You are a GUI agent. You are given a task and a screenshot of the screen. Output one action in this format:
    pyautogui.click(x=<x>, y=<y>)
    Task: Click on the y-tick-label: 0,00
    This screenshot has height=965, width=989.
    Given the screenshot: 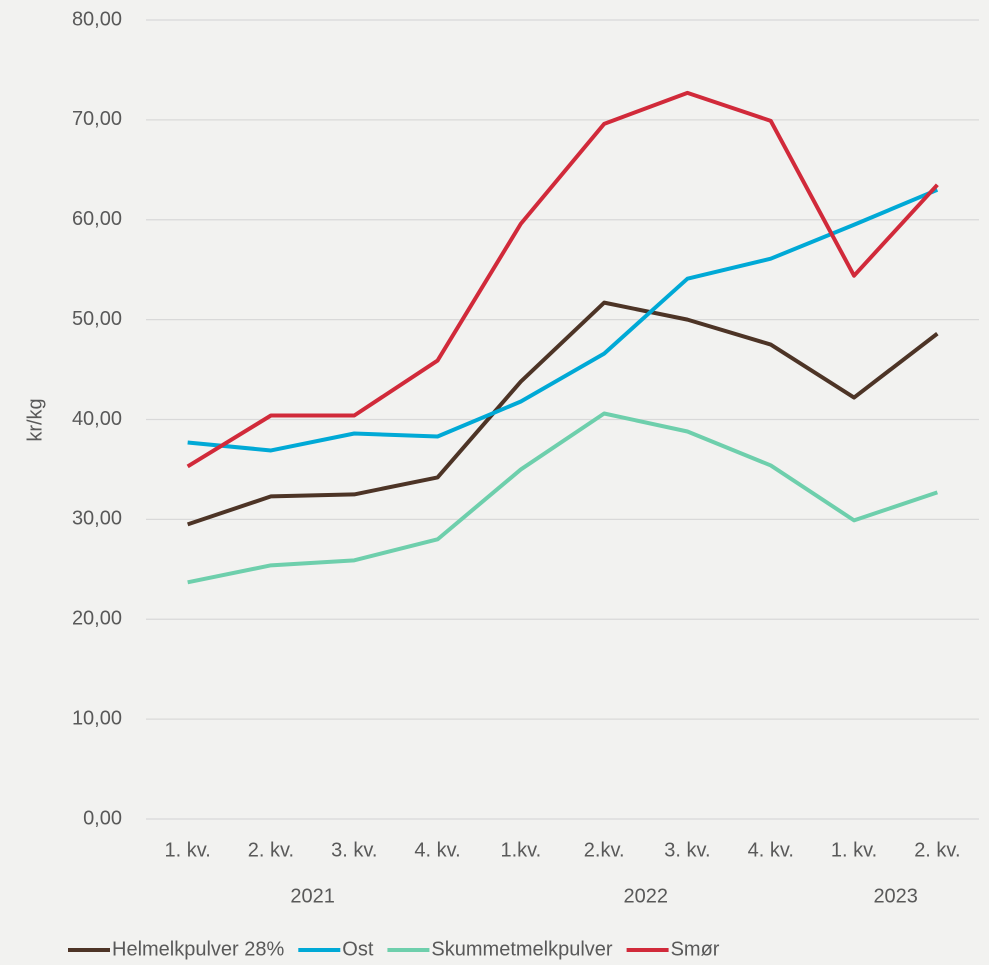 What is the action you would take?
    pyautogui.click(x=102, y=818)
    